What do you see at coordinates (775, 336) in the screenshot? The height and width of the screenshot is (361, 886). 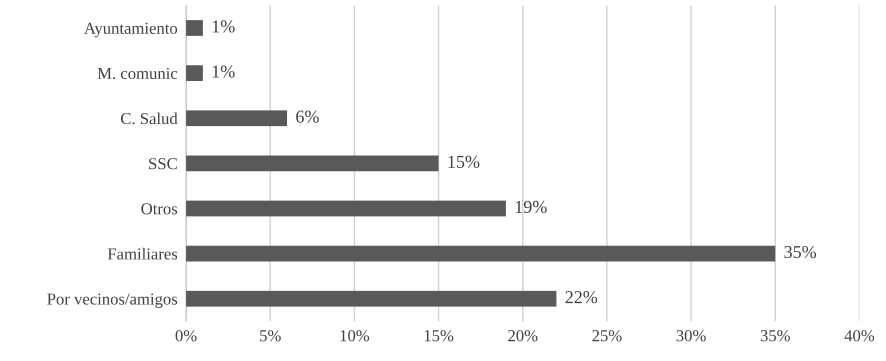 I see `x-tick-label: 35%` at bounding box center [775, 336].